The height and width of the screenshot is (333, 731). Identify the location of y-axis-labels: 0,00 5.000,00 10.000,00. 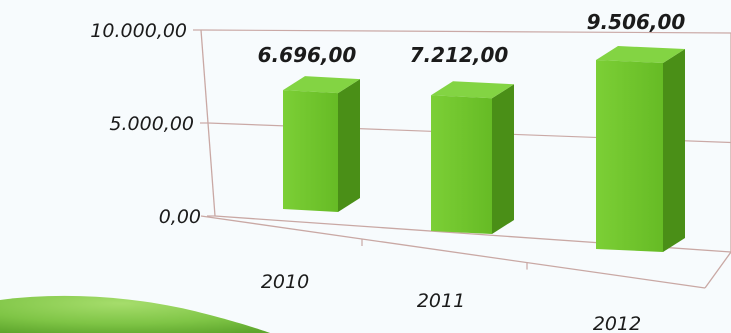
(145, 124).